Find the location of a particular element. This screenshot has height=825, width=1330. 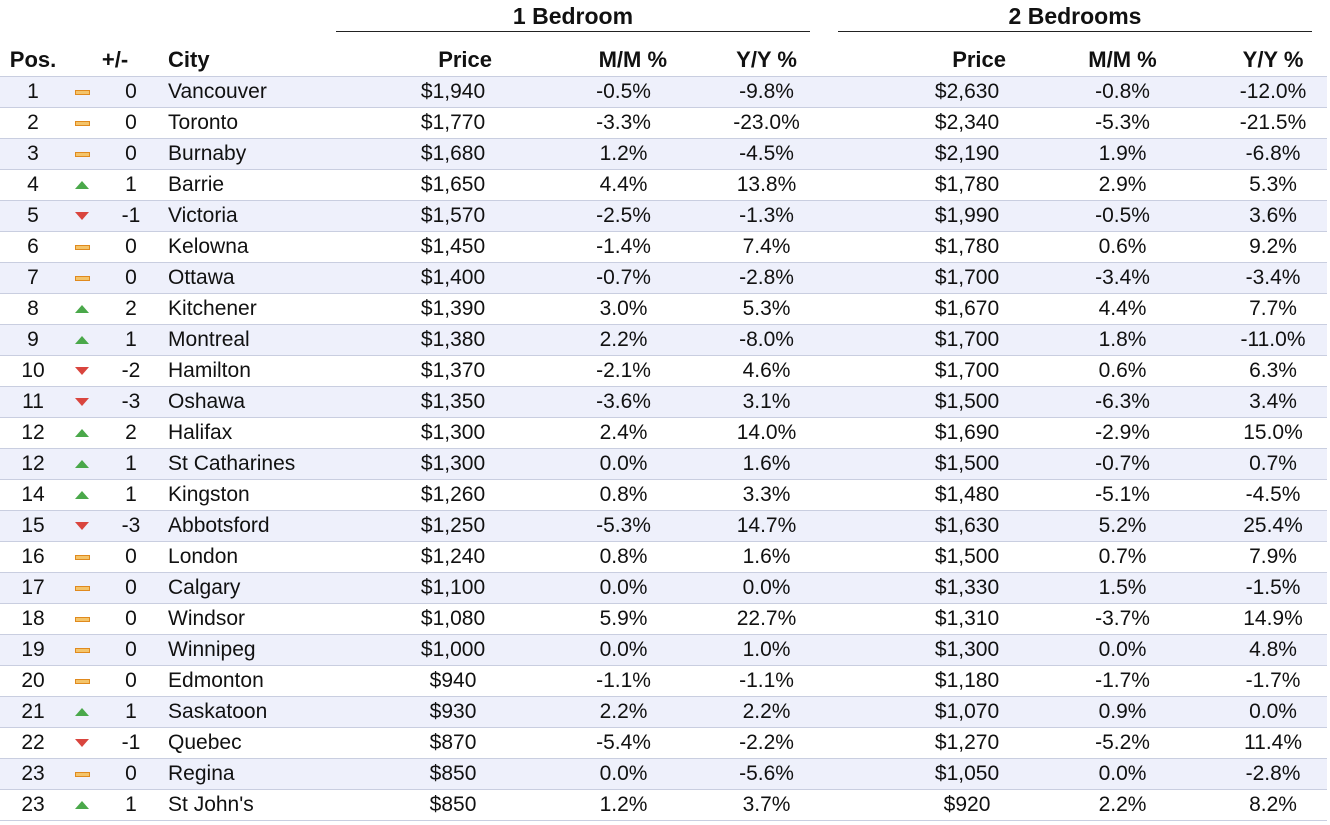

price-1br-cell: $1,940 is located at coordinates (453, 91).